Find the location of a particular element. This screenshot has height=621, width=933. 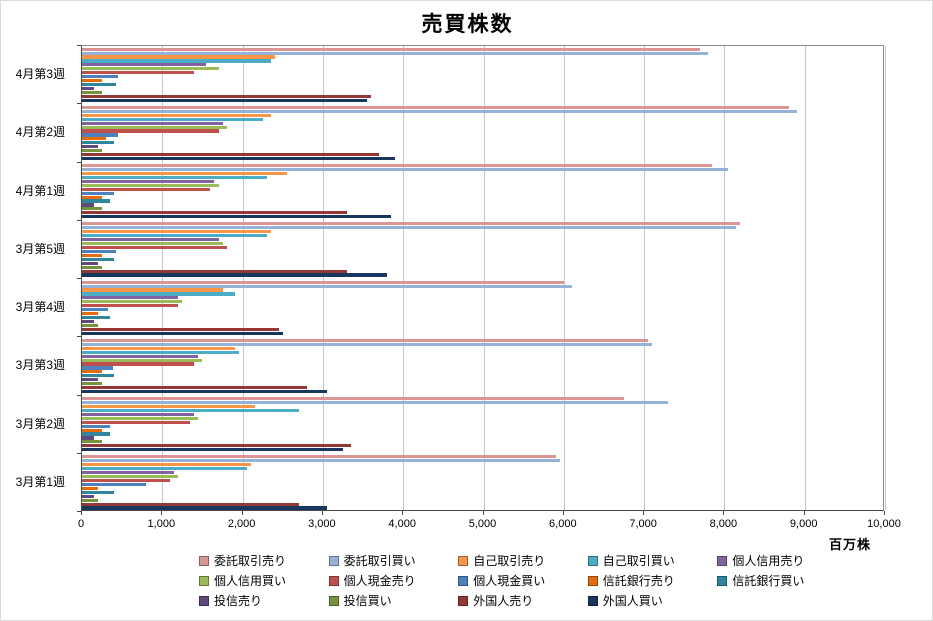

legend-item: 個人信用買い is located at coordinates (264, 580).